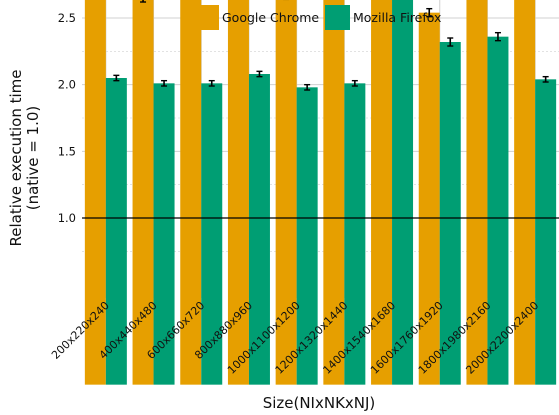 The image size is (559, 415). Describe the element at coordinates (397, 17) in the screenshot. I see `legend-label-firefox: Mozilla Firefox` at that location.